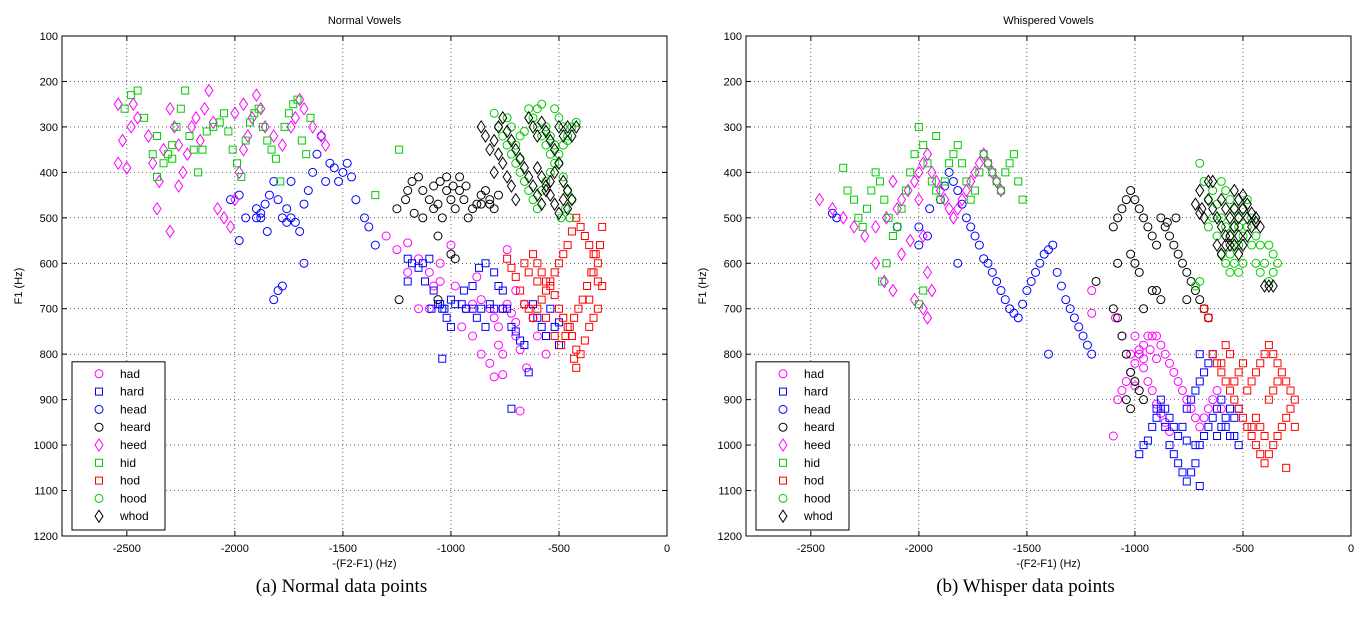 The width and height of the screenshot is (1367, 617). Describe the element at coordinates (733, 37) in the screenshot. I see `y-tick-label: 100` at that location.